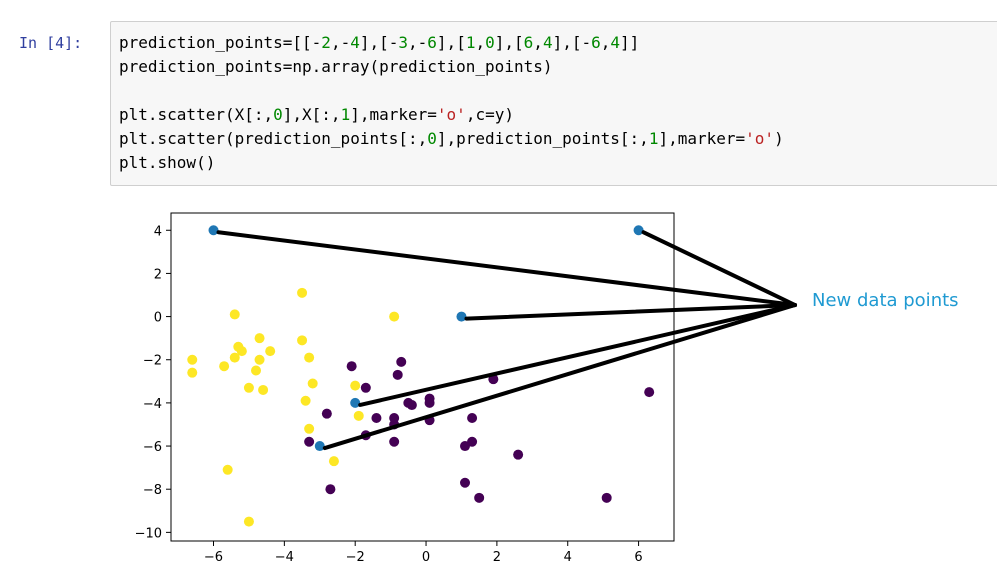  What do you see at coordinates (158, 231) in the screenshot?
I see `y-tick-label: 4` at bounding box center [158, 231].